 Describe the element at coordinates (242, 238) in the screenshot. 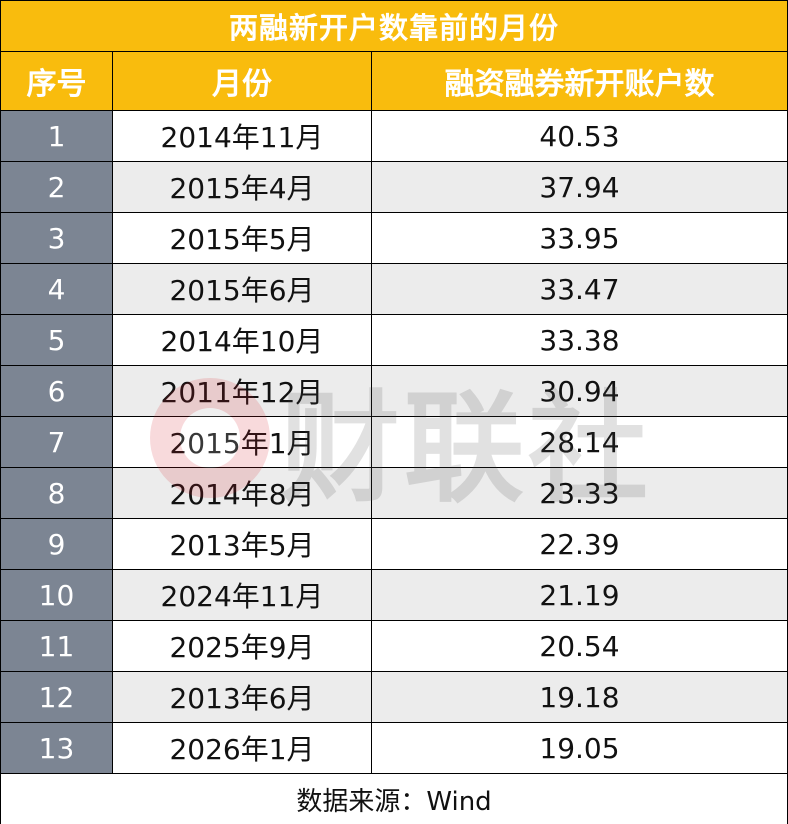

I see `row-month: 2015年5月` at that location.